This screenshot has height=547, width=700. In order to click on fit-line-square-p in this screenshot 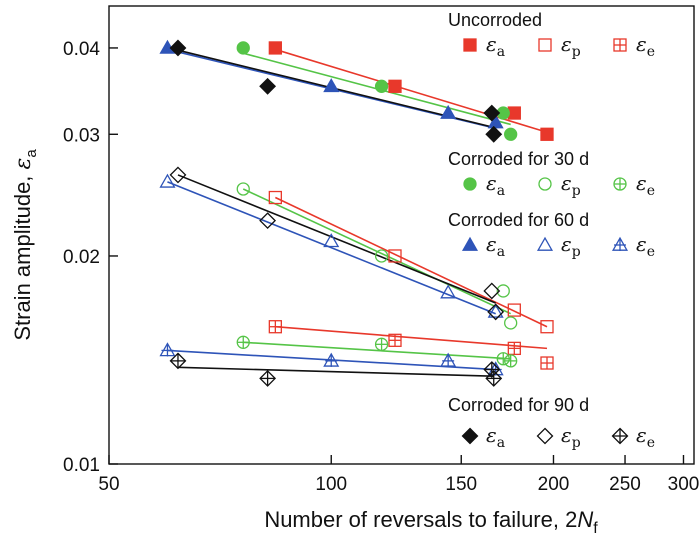, I will do `click(411, 262)`.